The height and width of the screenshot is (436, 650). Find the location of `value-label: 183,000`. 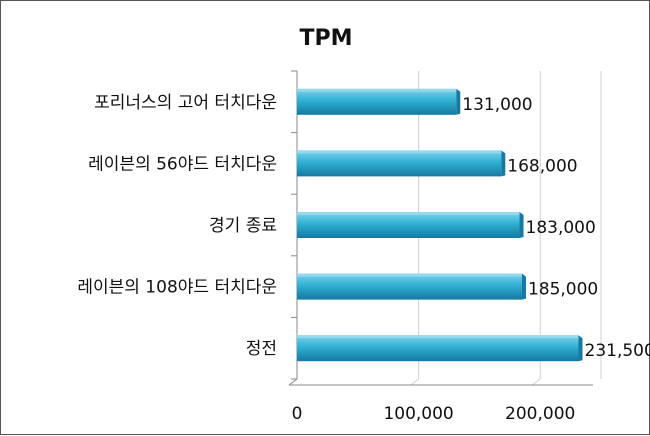

value-label: 183,000 is located at coordinates (561, 228).